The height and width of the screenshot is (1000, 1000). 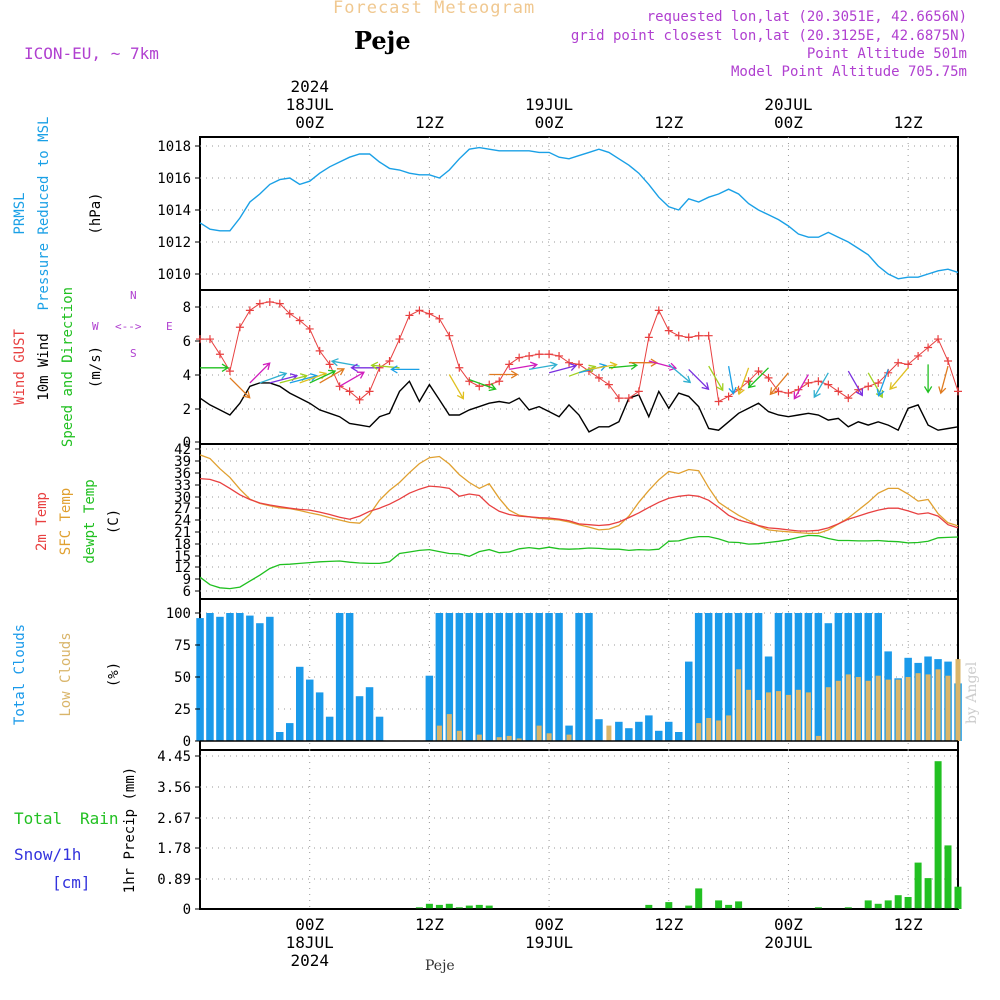 I want to click on sfc-temp-line, so click(x=579, y=494).